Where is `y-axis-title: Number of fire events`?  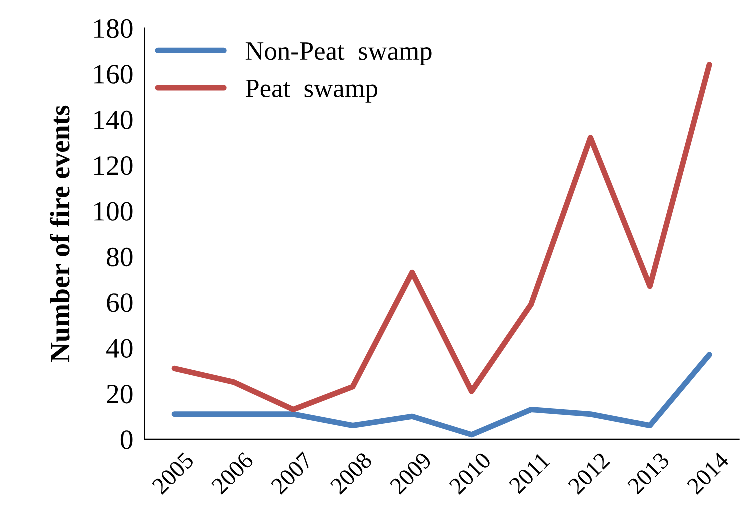
y-axis-title: Number of fire events is located at coordinates (60, 234).